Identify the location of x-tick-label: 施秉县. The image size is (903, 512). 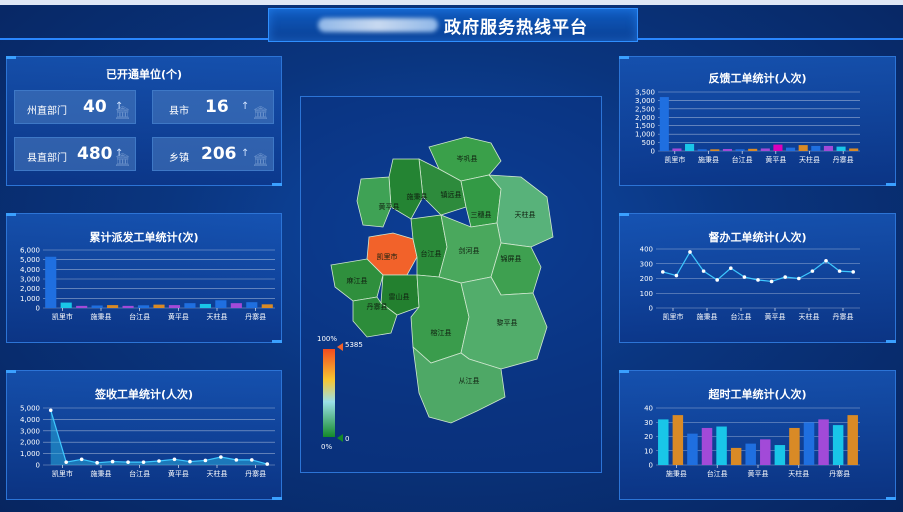
(101, 316).